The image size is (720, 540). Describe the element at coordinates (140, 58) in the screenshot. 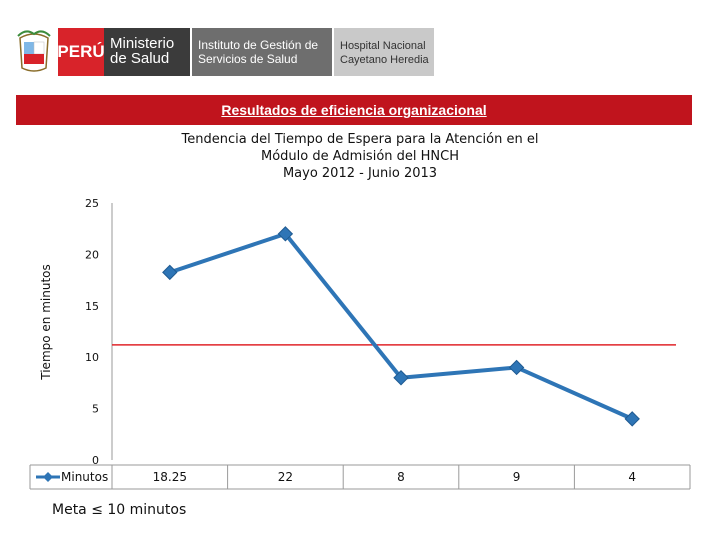

I see `ministerio-line2: de Salud` at that location.